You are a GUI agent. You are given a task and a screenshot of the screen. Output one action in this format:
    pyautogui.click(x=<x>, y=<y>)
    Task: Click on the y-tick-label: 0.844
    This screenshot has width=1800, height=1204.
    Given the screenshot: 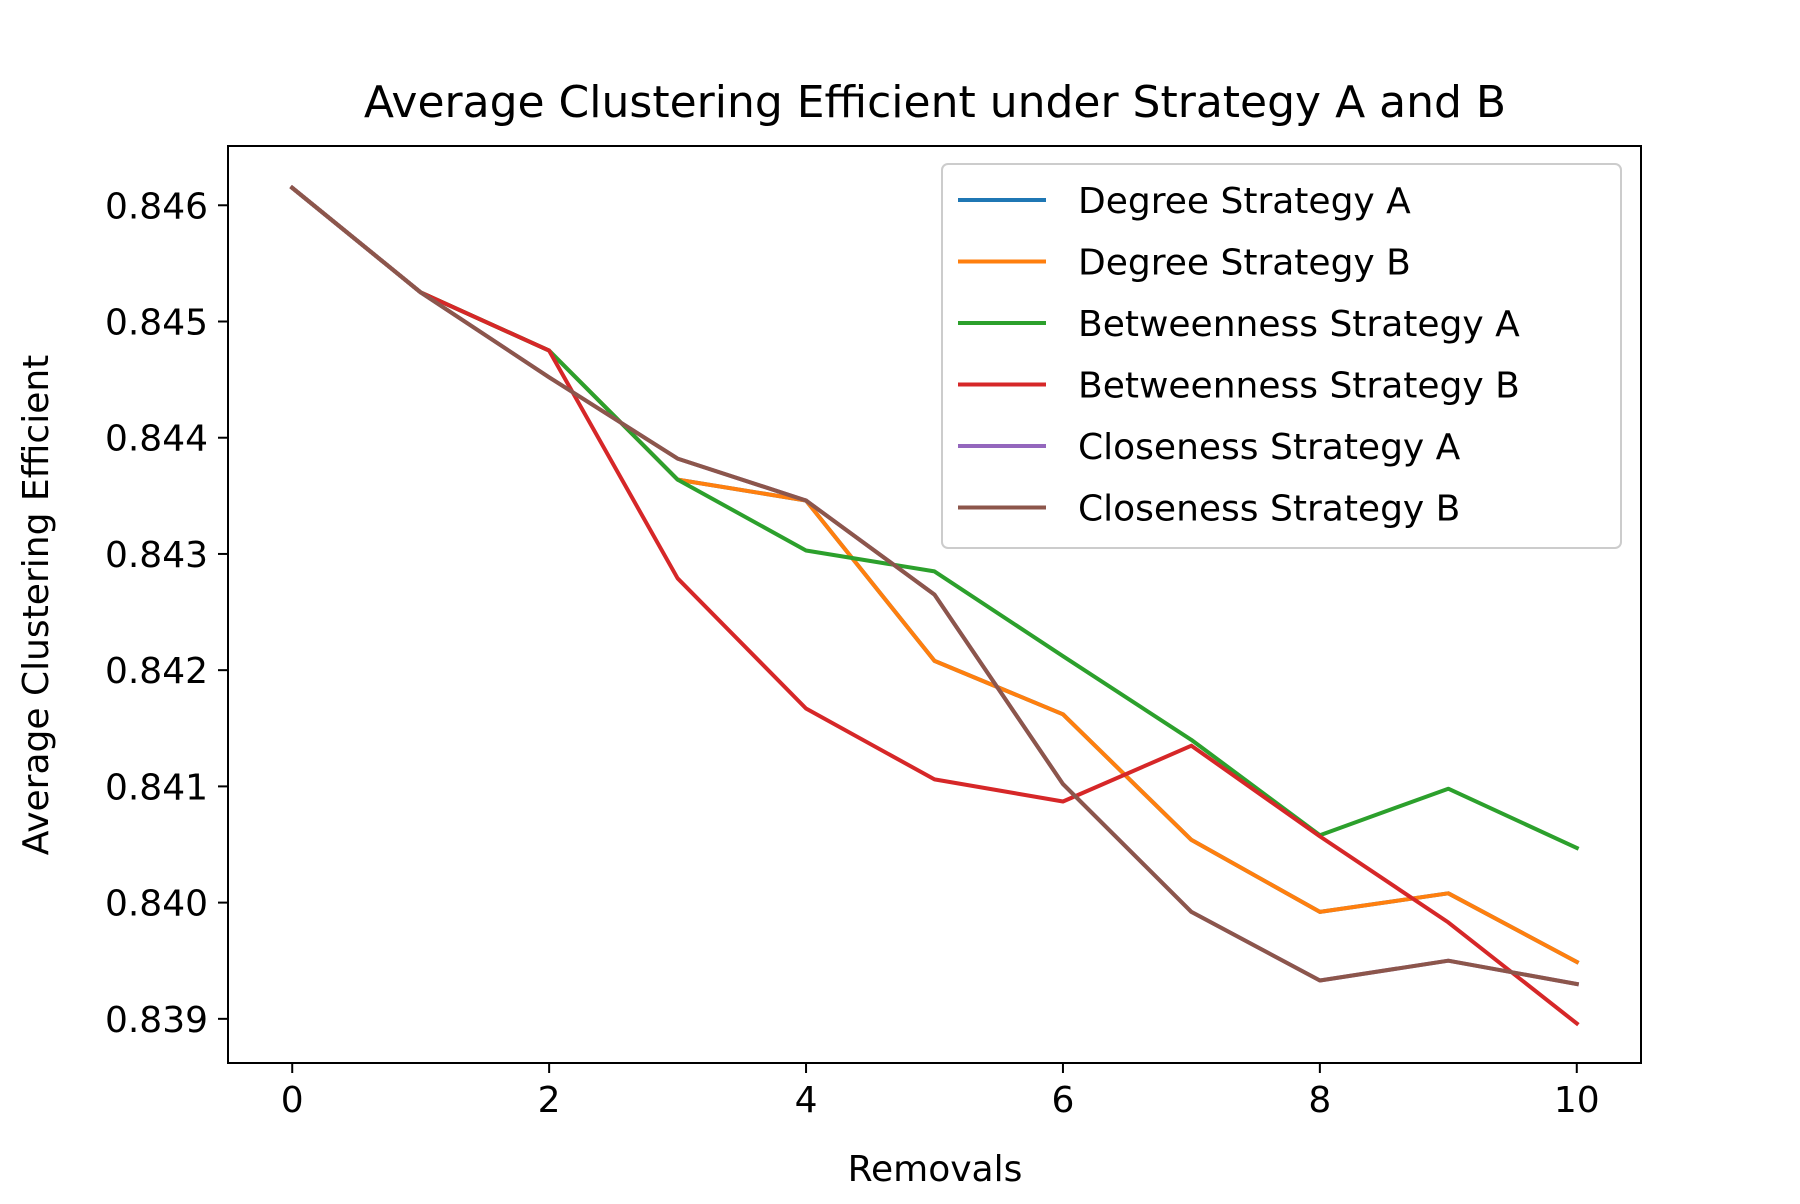 What is the action you would take?
    pyautogui.click(x=156, y=439)
    